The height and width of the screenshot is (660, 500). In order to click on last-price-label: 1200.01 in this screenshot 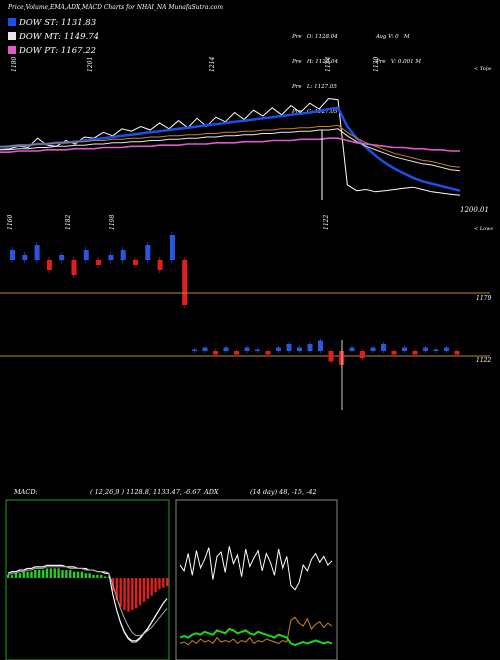, I will do `click(474, 210)`.